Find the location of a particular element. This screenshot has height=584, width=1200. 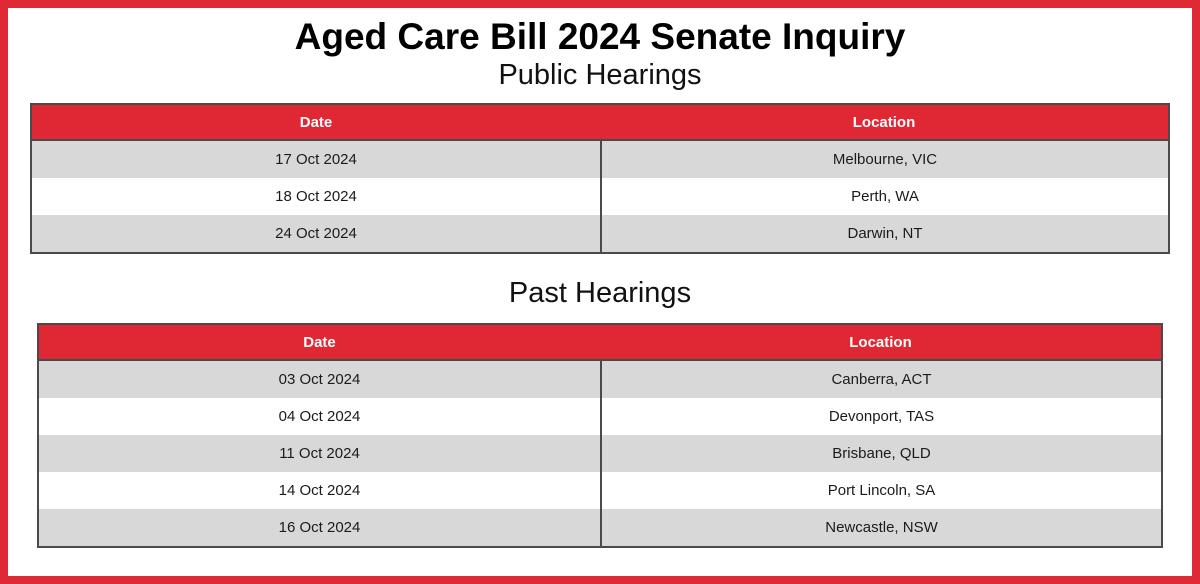

table-row: 03 Oct 2024 Canberra, ACT is located at coordinates (600, 379).